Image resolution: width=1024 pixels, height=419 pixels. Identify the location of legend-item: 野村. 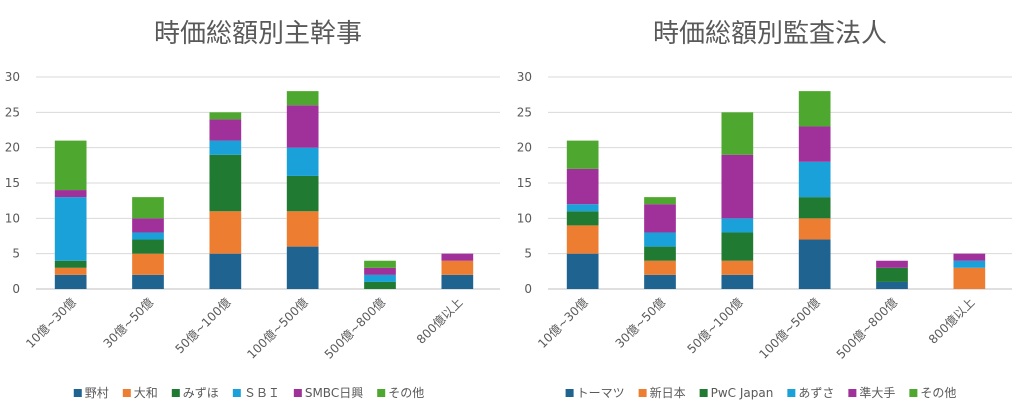
(91, 393).